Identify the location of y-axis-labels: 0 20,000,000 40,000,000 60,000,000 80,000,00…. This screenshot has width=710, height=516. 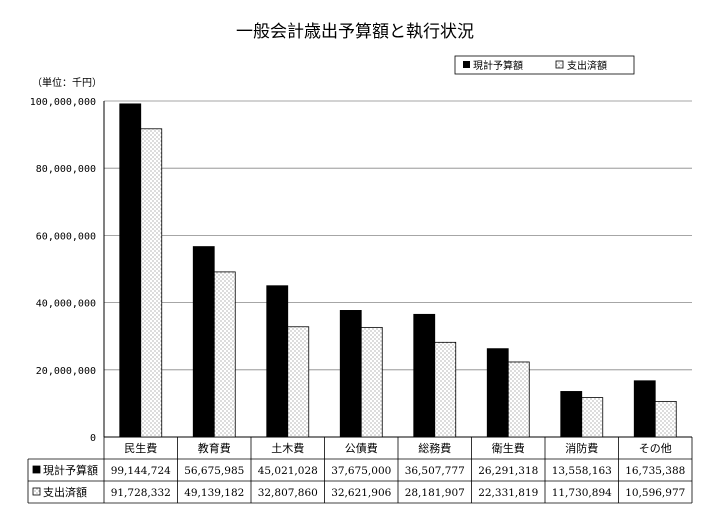
(63, 270).